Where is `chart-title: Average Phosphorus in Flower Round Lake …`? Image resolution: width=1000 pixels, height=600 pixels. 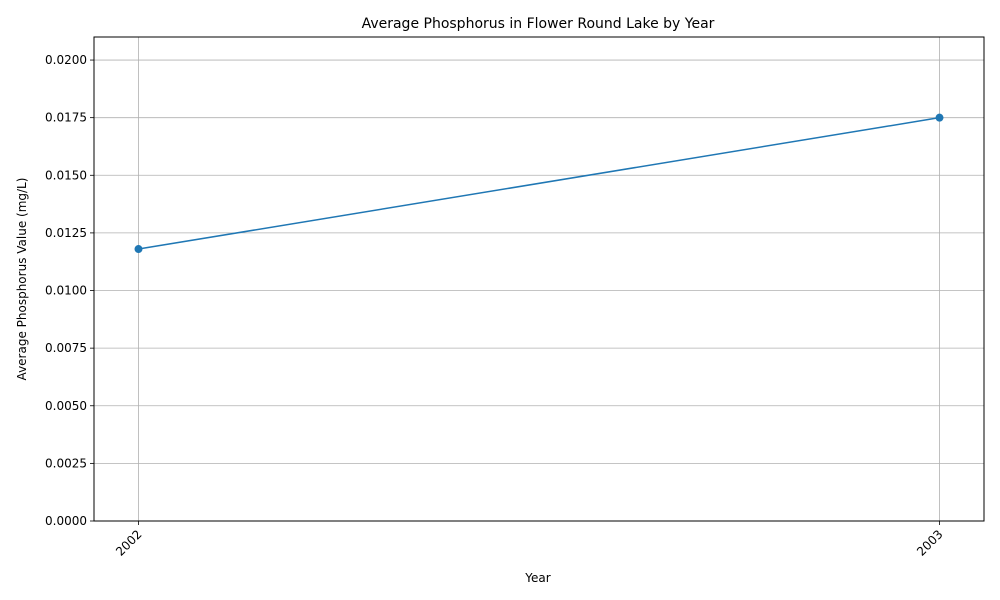 chart-title: Average Phosphorus in Flower Round Lake … is located at coordinates (538, 24).